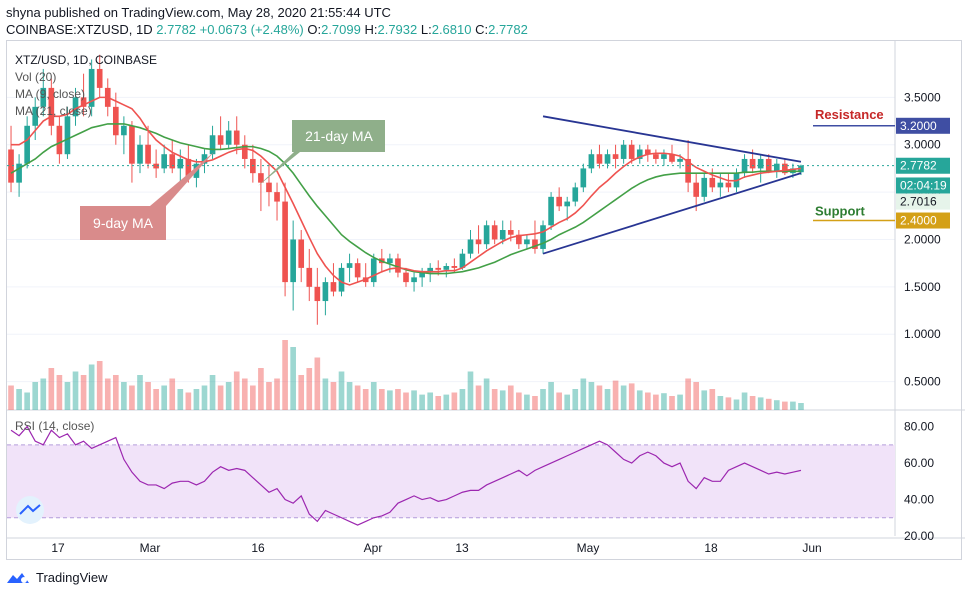  Describe the element at coordinates (397, 29) in the screenshot. I see `high-value: 2.7932` at that location.